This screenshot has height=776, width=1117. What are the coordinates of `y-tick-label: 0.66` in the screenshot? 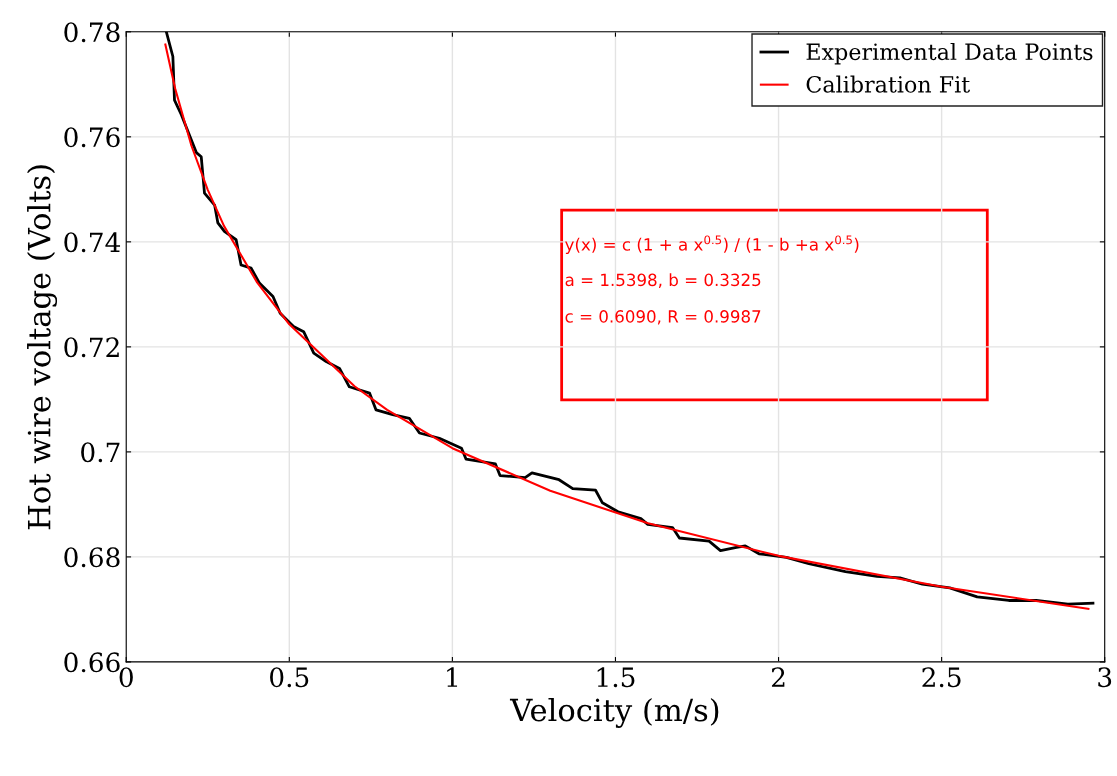 It's located at (92, 662).